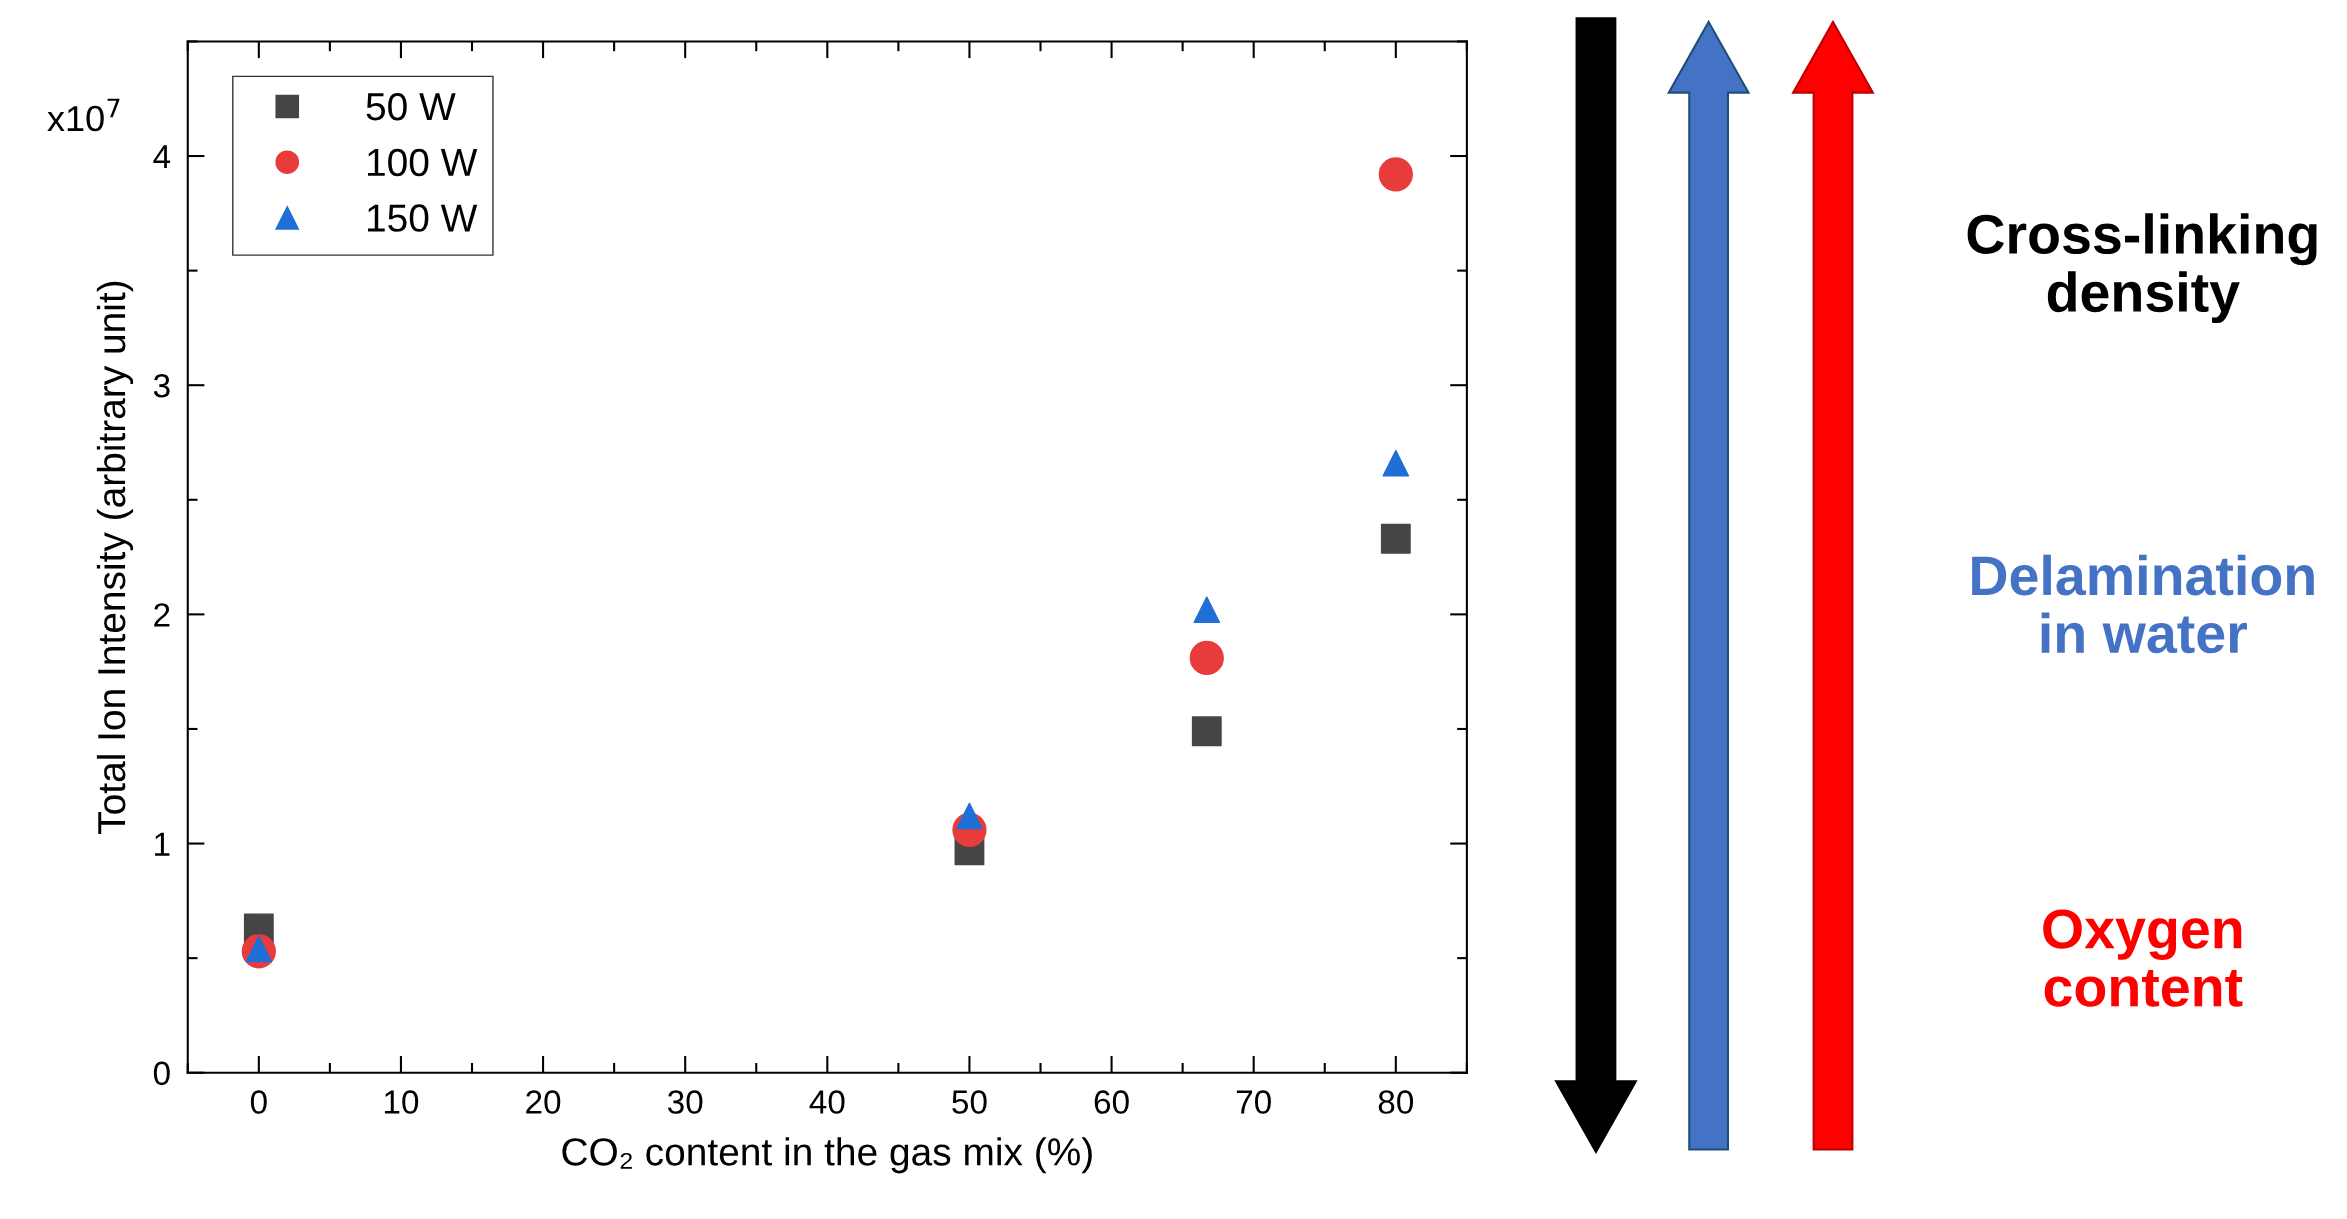 The width and height of the screenshot is (2347, 1219). I want to click on x-tick-label: 30, so click(685, 1102).